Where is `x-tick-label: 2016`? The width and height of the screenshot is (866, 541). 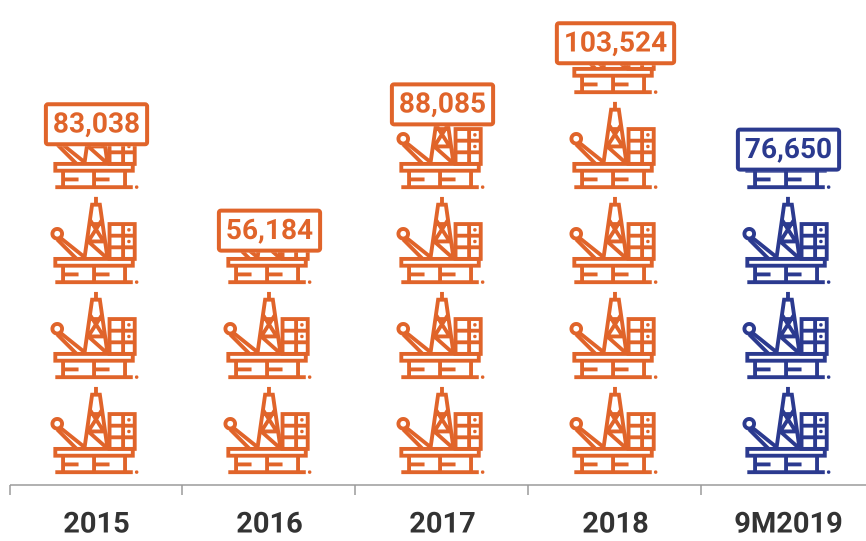 x-tick-label: 2016 is located at coordinates (269, 524).